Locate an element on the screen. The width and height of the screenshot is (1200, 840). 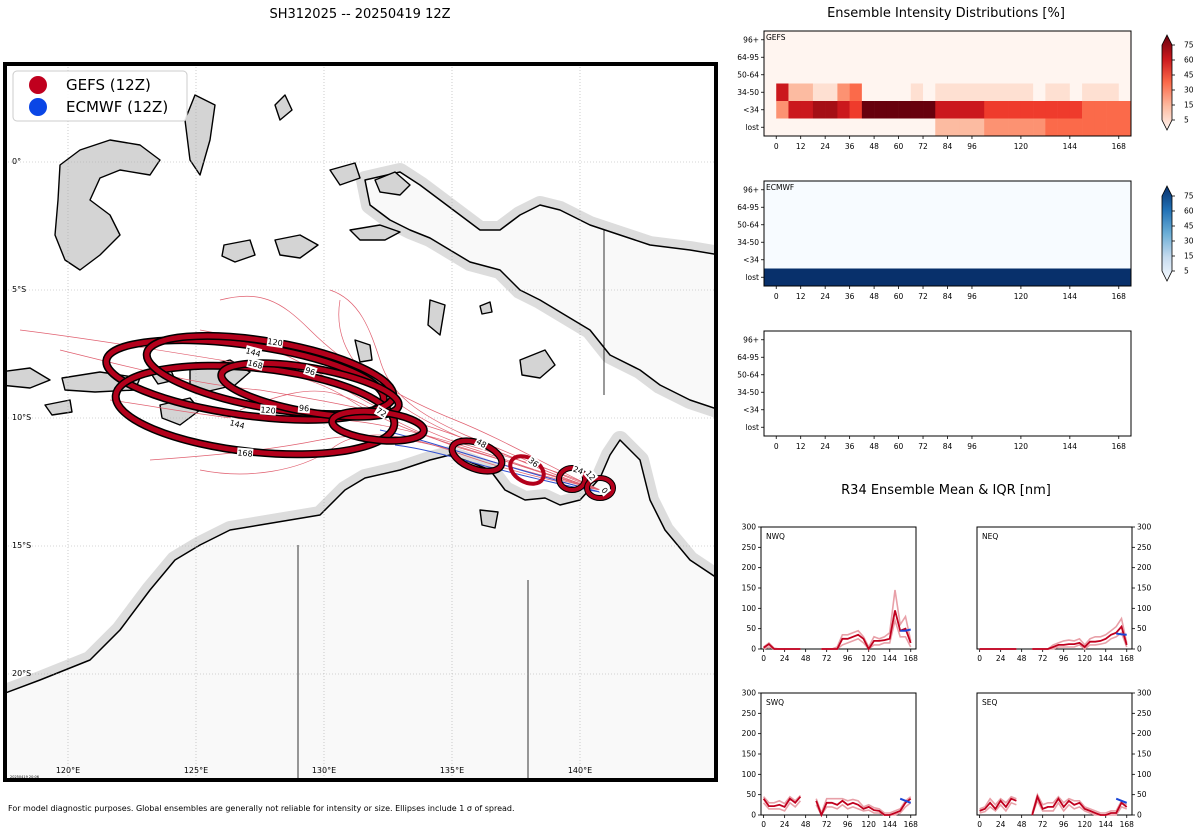
gefs-iqr-low-line is located at coordinates (837, 808).